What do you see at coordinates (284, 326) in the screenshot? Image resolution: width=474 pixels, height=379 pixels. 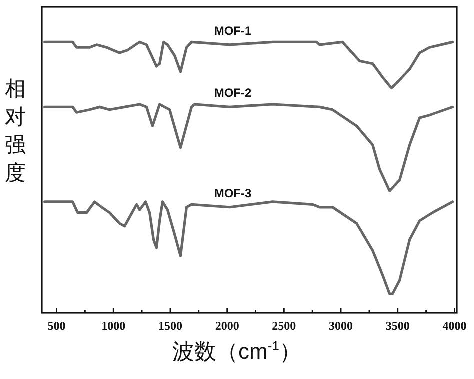 I see `x-tick-label: 2500` at bounding box center [284, 326].